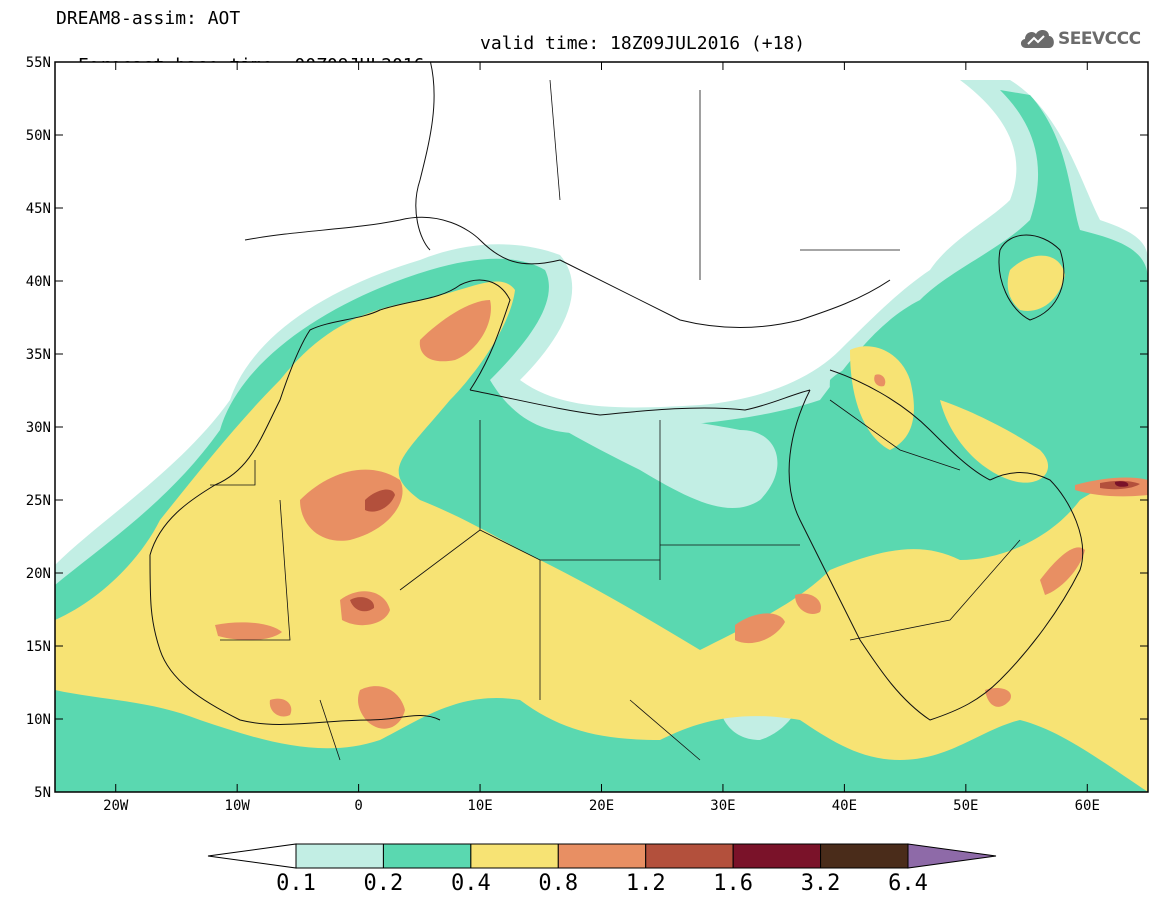 Image resolution: width=1165 pixels, height=905 pixels. Describe the element at coordinates (908, 883) in the screenshot. I see `colorbar-label: 6.4` at that location.